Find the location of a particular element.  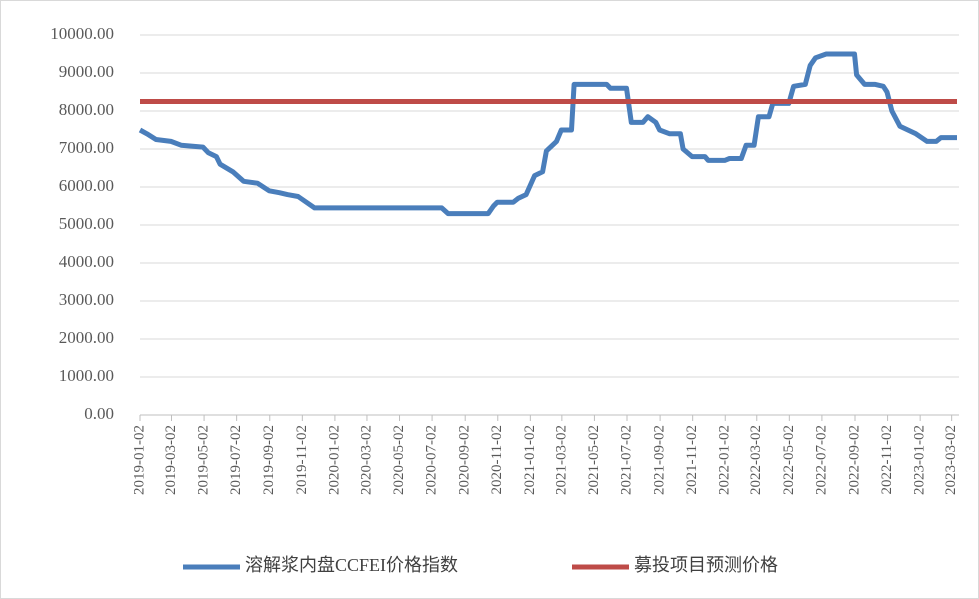

y-tick-label: 5000.00 is located at coordinates (86, 223).